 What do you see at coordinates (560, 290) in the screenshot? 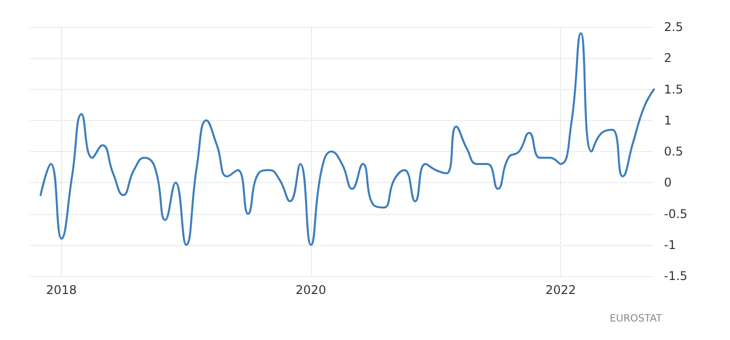
I see `x-tick-label: 2022` at bounding box center [560, 290].